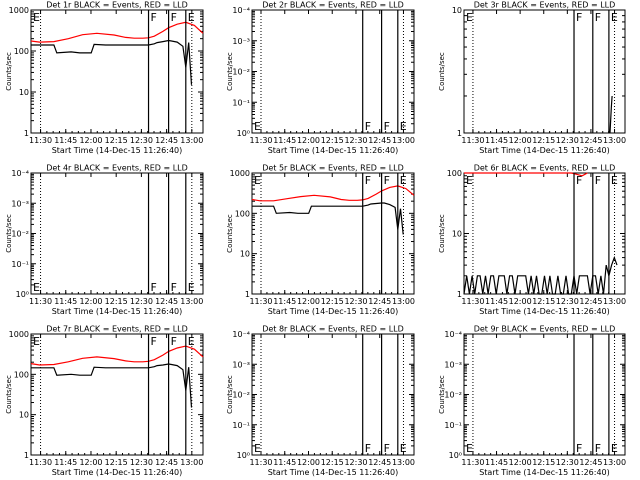  Describe the element at coordinates (545, 5) in the screenshot. I see `chart-title: Det 3r BLACK = Events, RED = LLD` at that location.